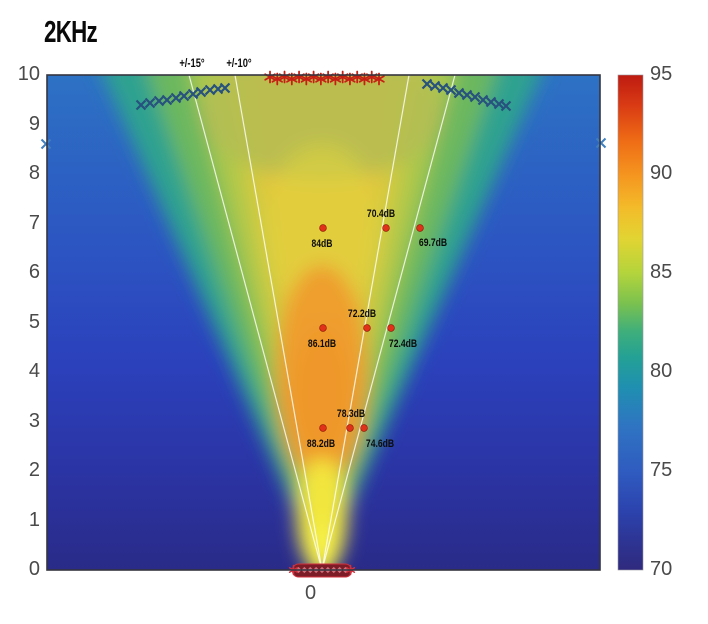  Describe the element at coordinates (310, 593) in the screenshot. I see `x-tick-label: 0` at that location.